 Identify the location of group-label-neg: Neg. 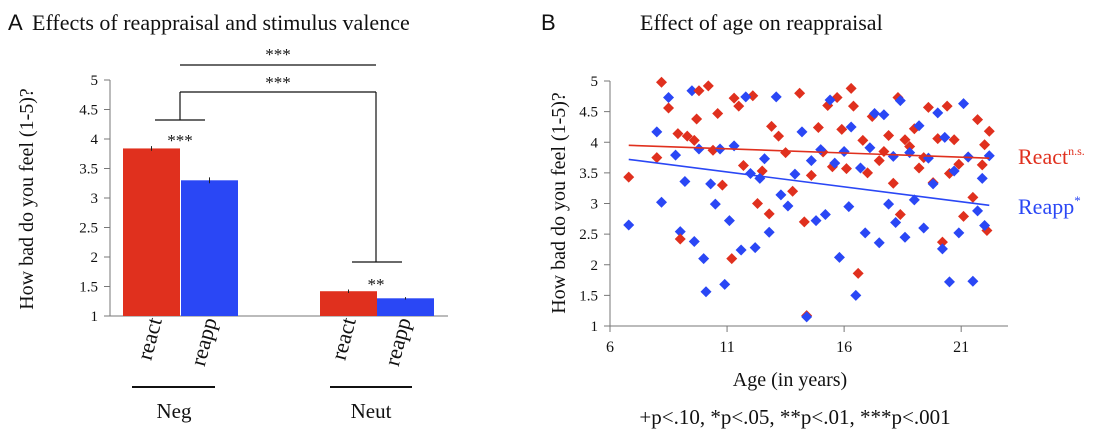
(174, 411).